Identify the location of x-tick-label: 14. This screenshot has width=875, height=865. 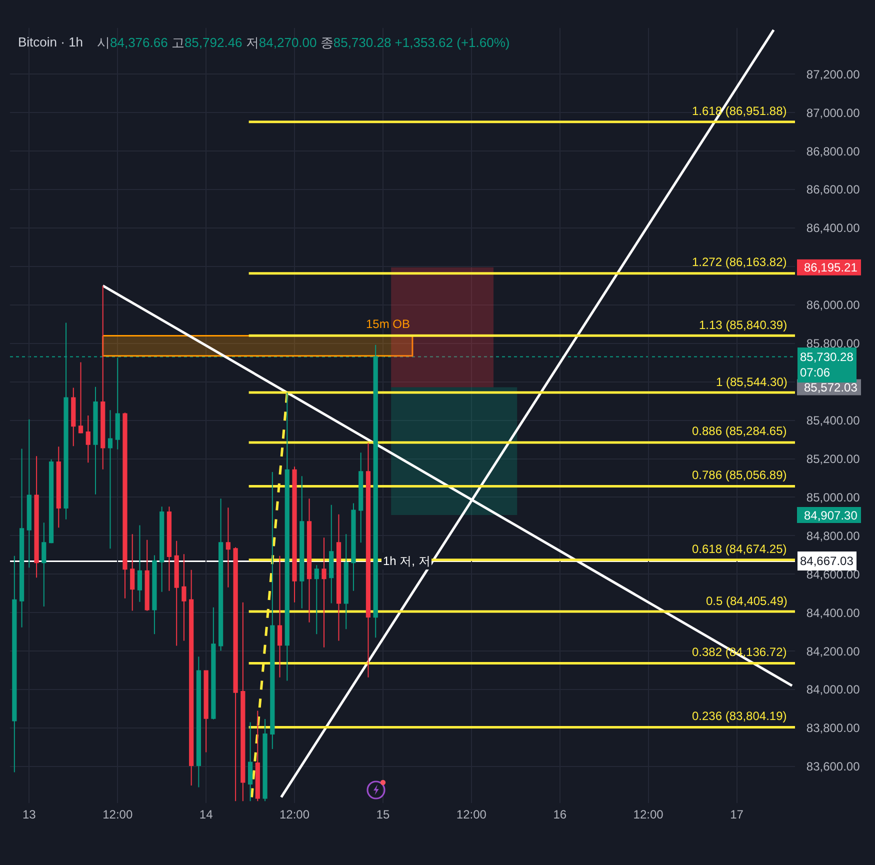
(206, 814).